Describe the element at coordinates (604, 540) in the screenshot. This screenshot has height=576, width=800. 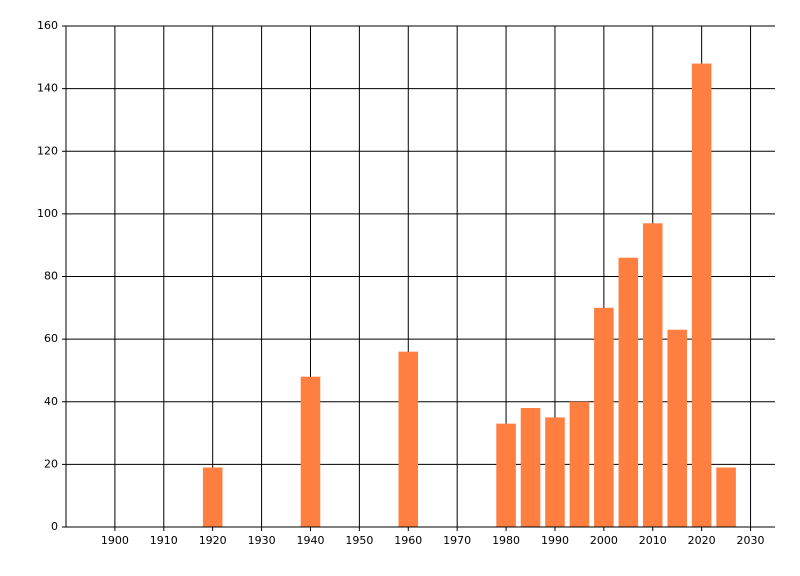
I see `x-tick-label: 2000` at that location.